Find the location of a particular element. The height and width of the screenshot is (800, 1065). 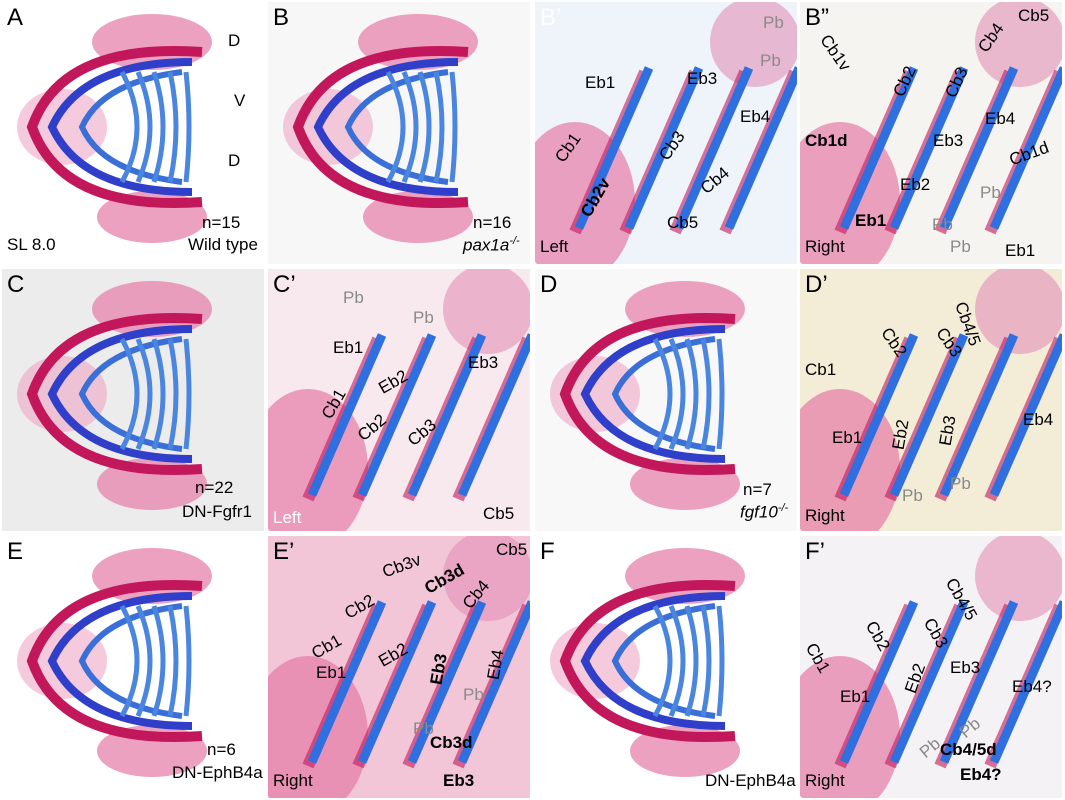

label: DN-Fgfr1 is located at coordinates (217, 511).